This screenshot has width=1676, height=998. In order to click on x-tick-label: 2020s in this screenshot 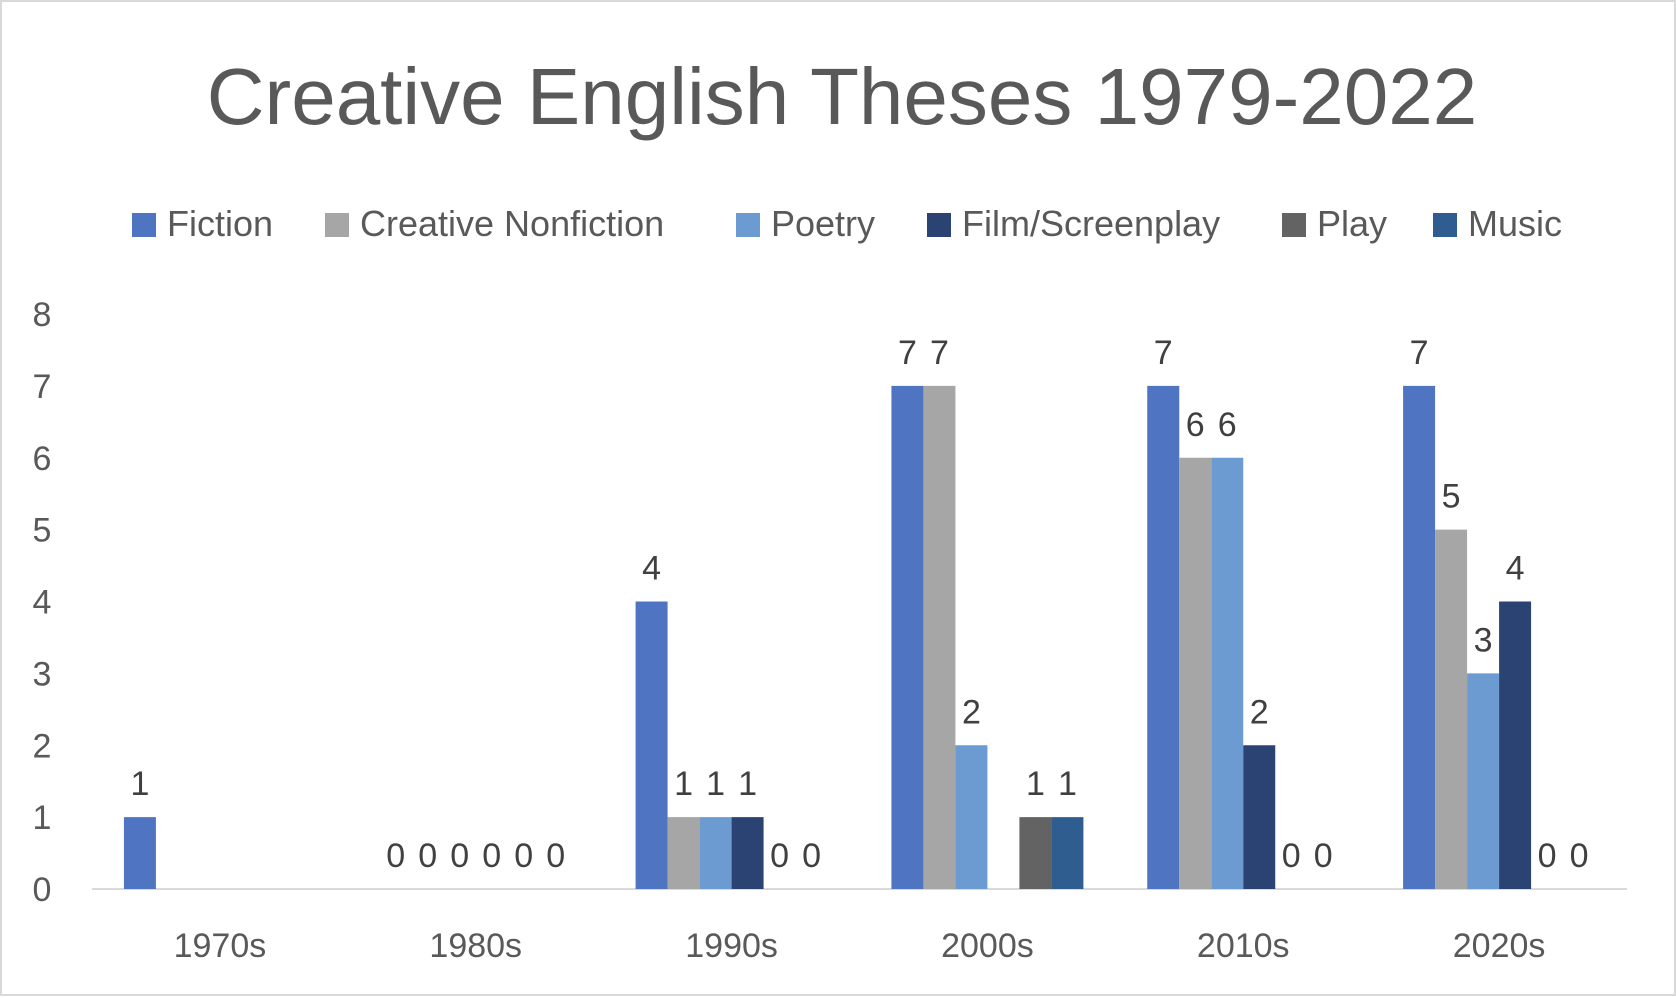, I will do `click(1499, 946)`.